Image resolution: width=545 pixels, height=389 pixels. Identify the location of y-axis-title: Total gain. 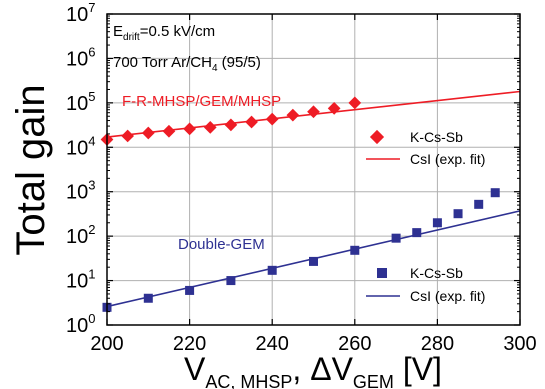
(31, 169).